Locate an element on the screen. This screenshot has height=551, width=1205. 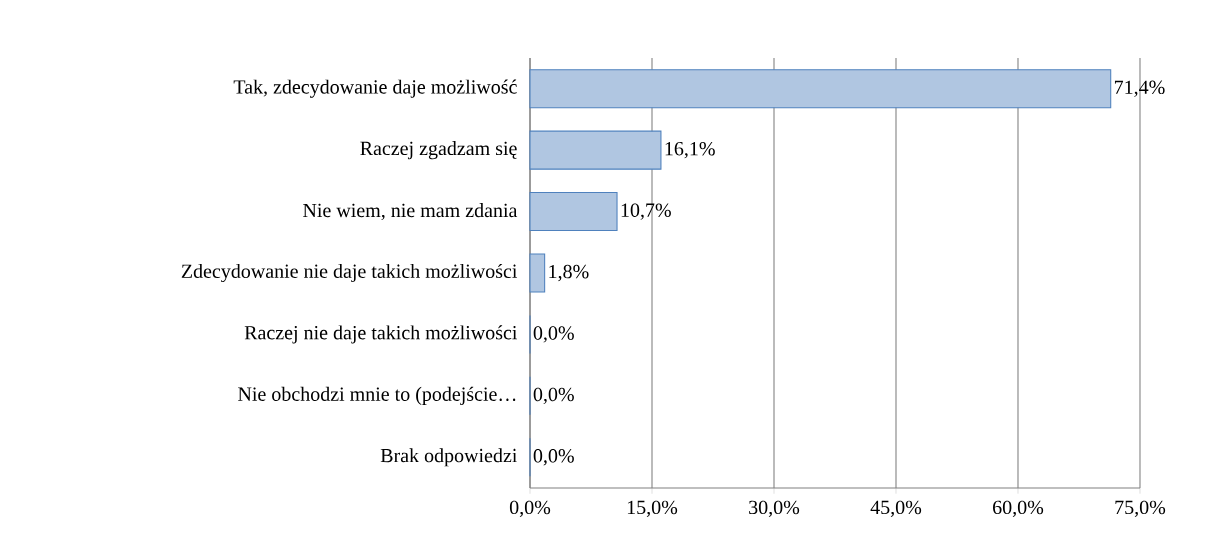
x-tick-label: 75,0% is located at coordinates (1140, 509).